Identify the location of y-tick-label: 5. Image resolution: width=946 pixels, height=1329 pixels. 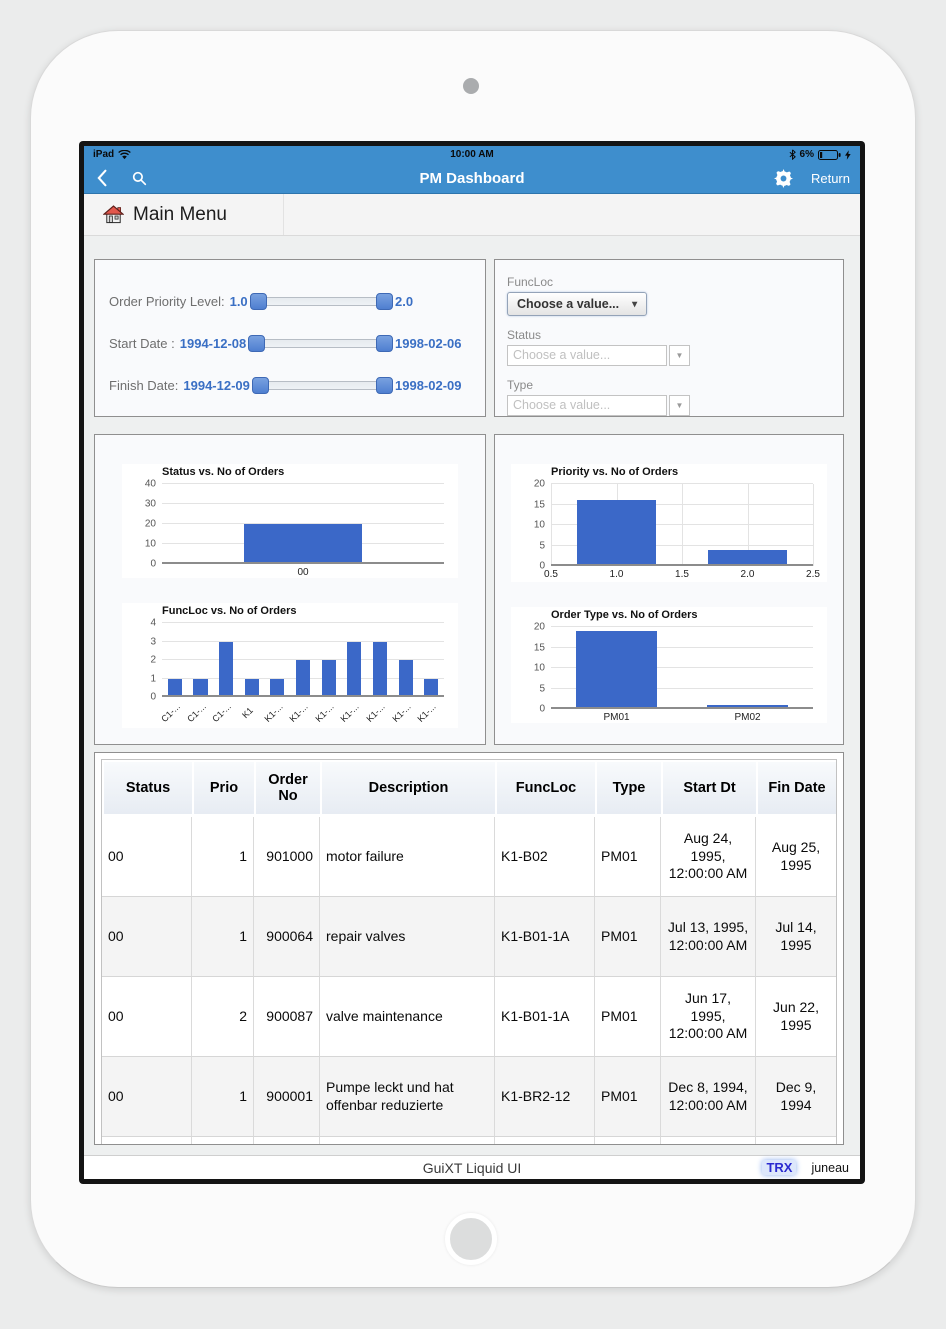
(542, 688).